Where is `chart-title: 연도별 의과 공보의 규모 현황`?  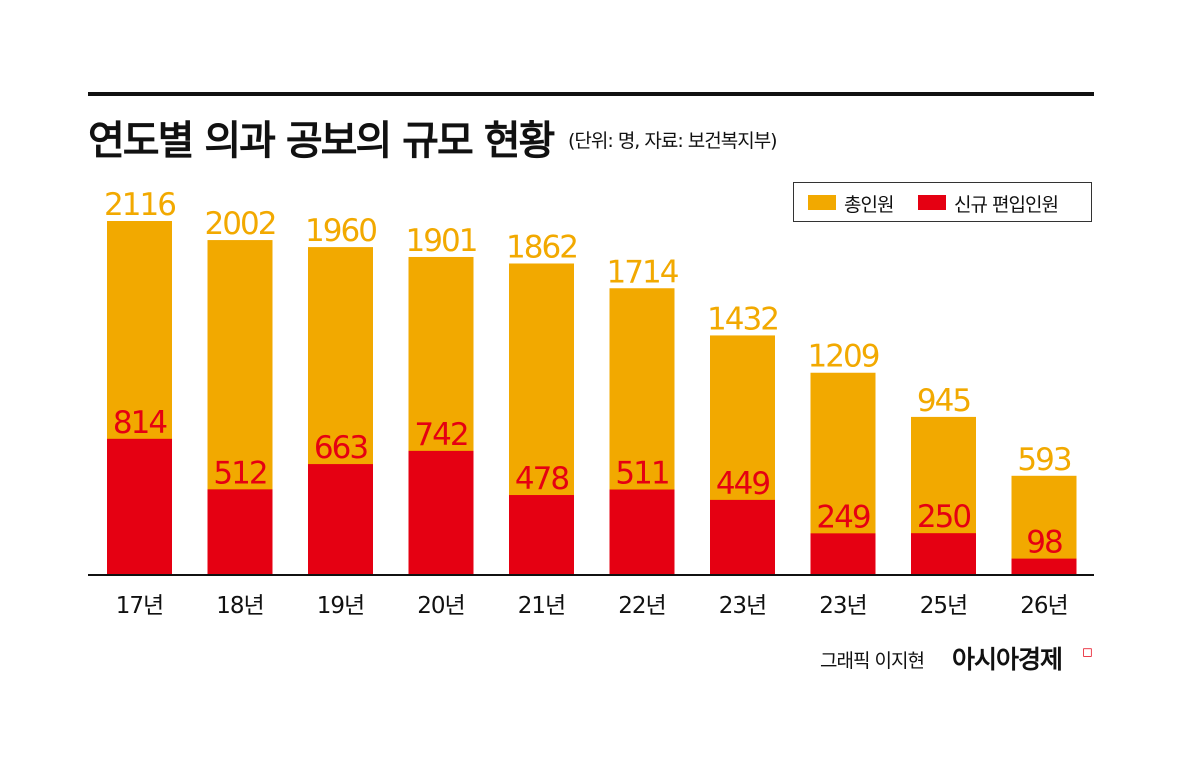
chart-title: 연도별 의과 공보의 규모 현황 is located at coordinates (321, 141).